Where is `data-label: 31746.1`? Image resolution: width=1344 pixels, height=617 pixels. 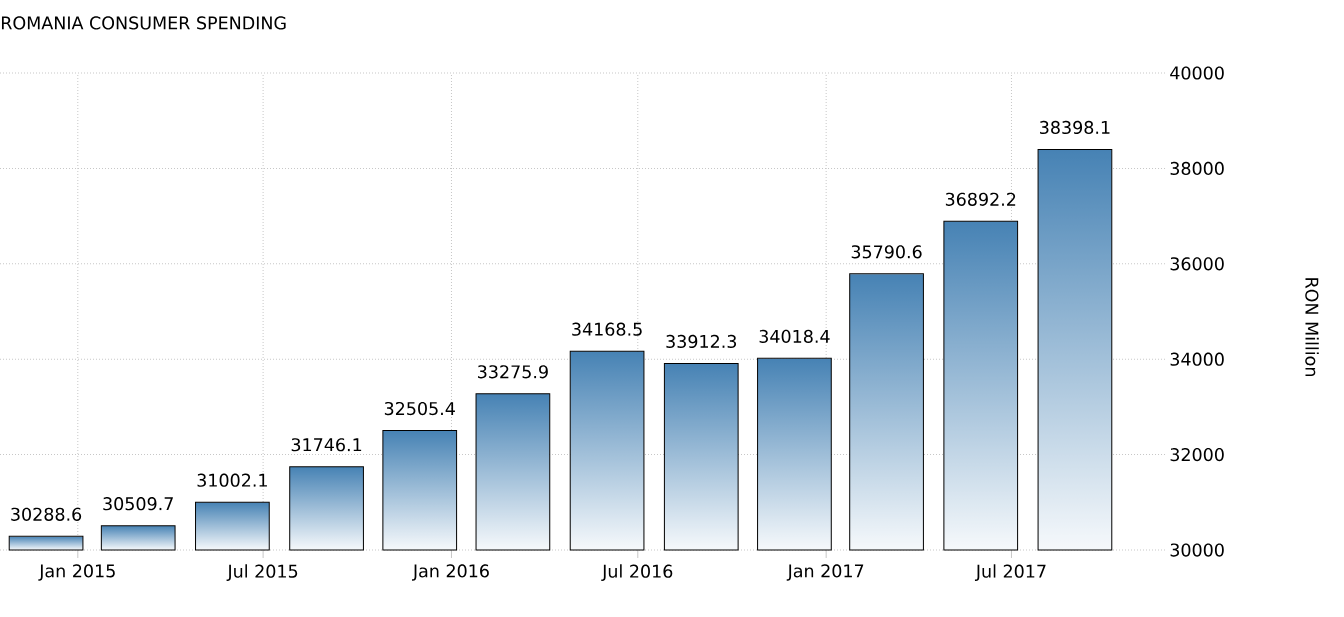 data-label: 31746.1 is located at coordinates (326, 445).